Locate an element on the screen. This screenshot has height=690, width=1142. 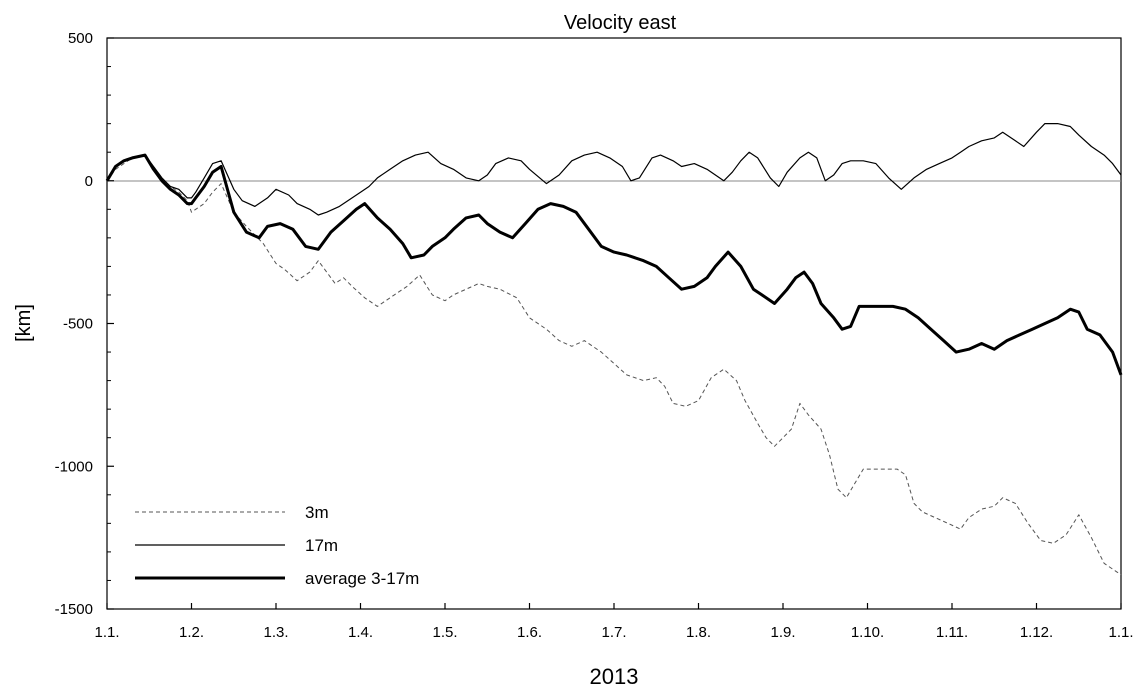
y-tick-label: -500 is located at coordinates (78, 324).